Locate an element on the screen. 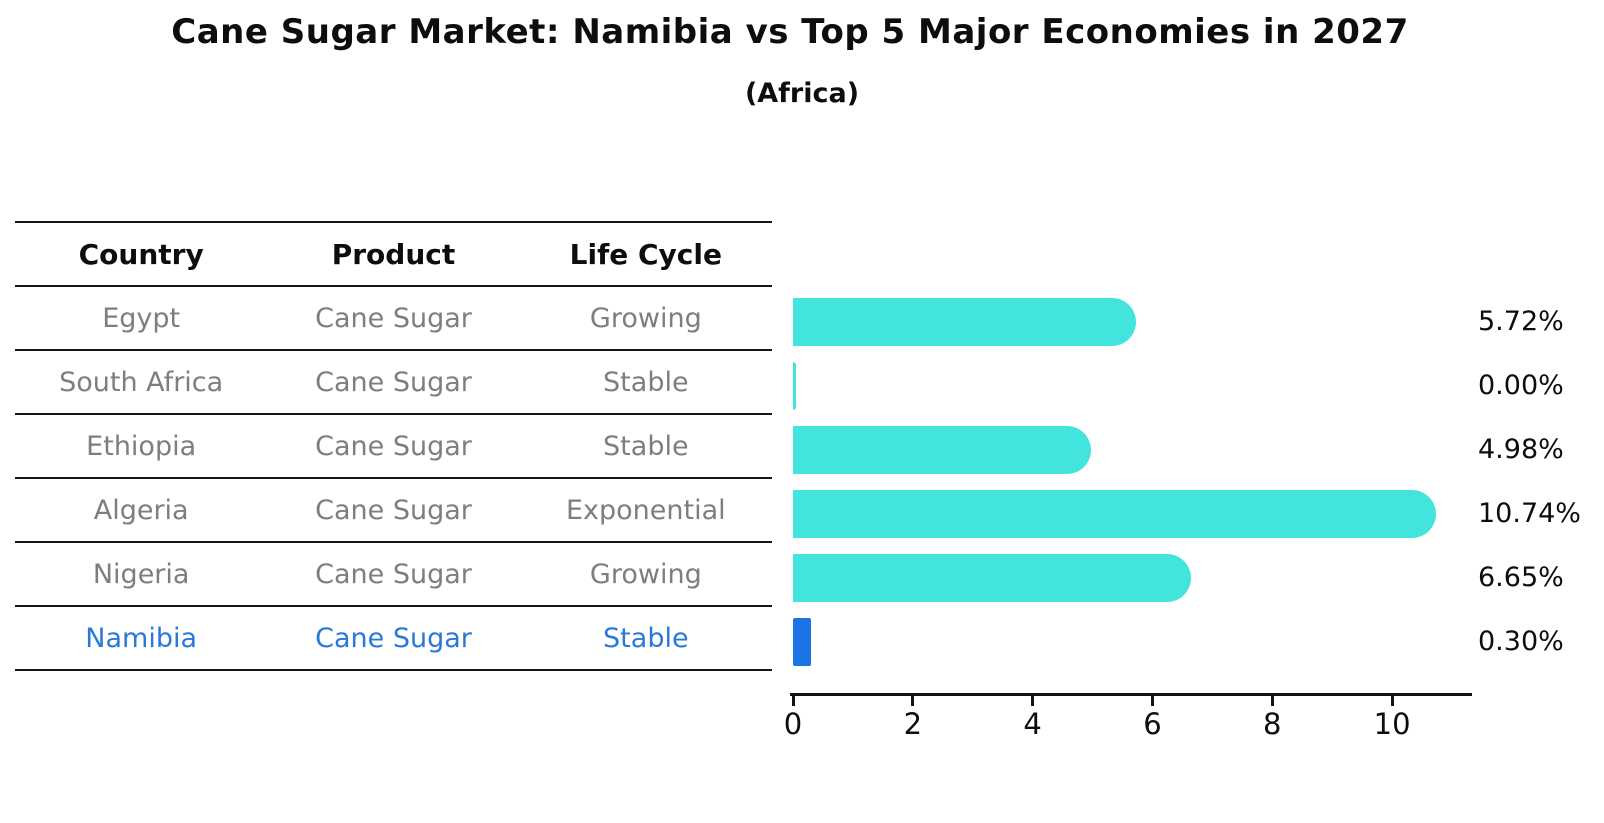 Image resolution: width=1604 pixels, height=823 pixels. bar-value-label: 5.72% is located at coordinates (1521, 321).